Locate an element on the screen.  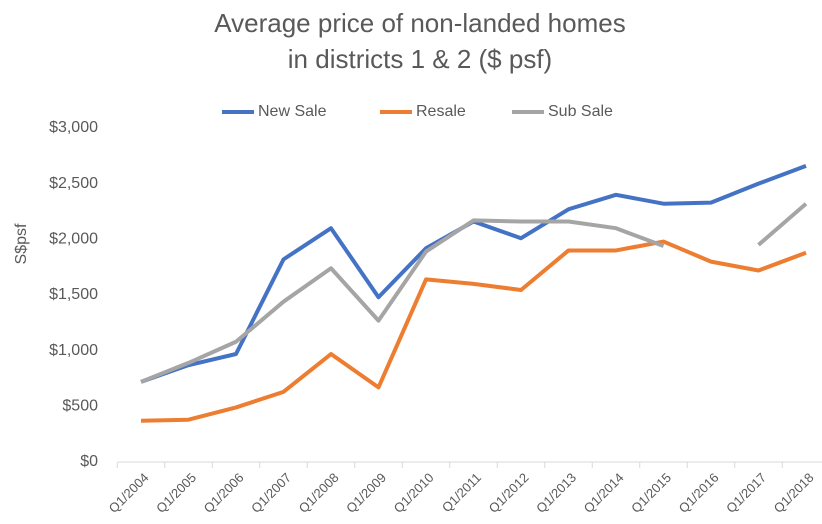
x-tick-label: Q1/2015 is located at coordinates (651, 493).